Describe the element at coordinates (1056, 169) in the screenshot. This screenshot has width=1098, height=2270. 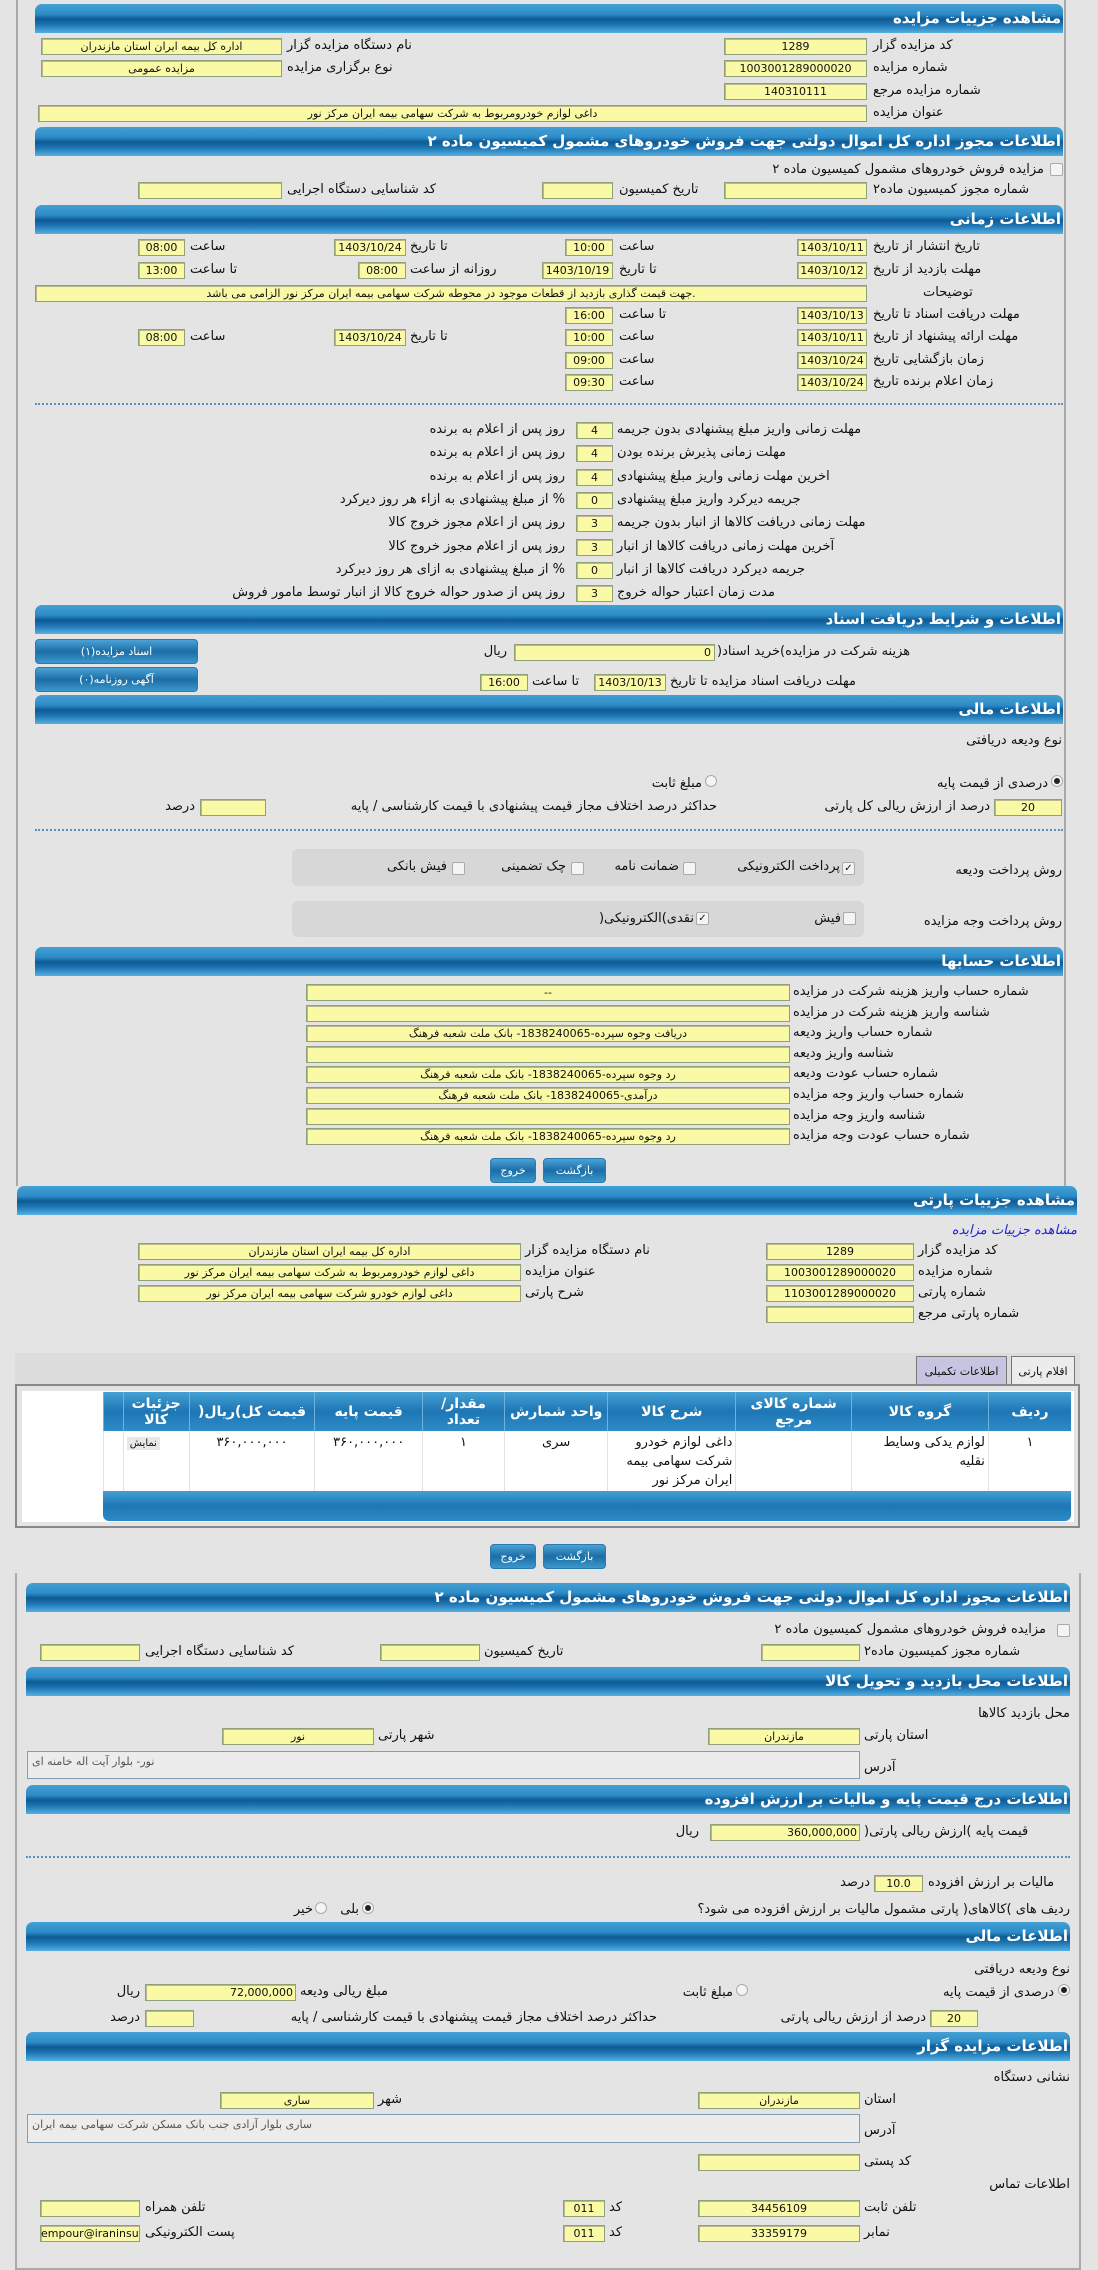
I see `commission-checkbox` at that location.